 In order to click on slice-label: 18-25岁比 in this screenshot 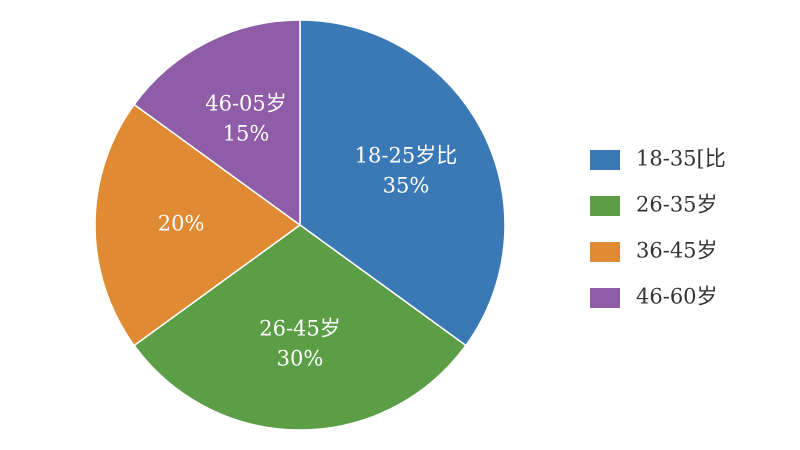, I will do `click(406, 156)`.